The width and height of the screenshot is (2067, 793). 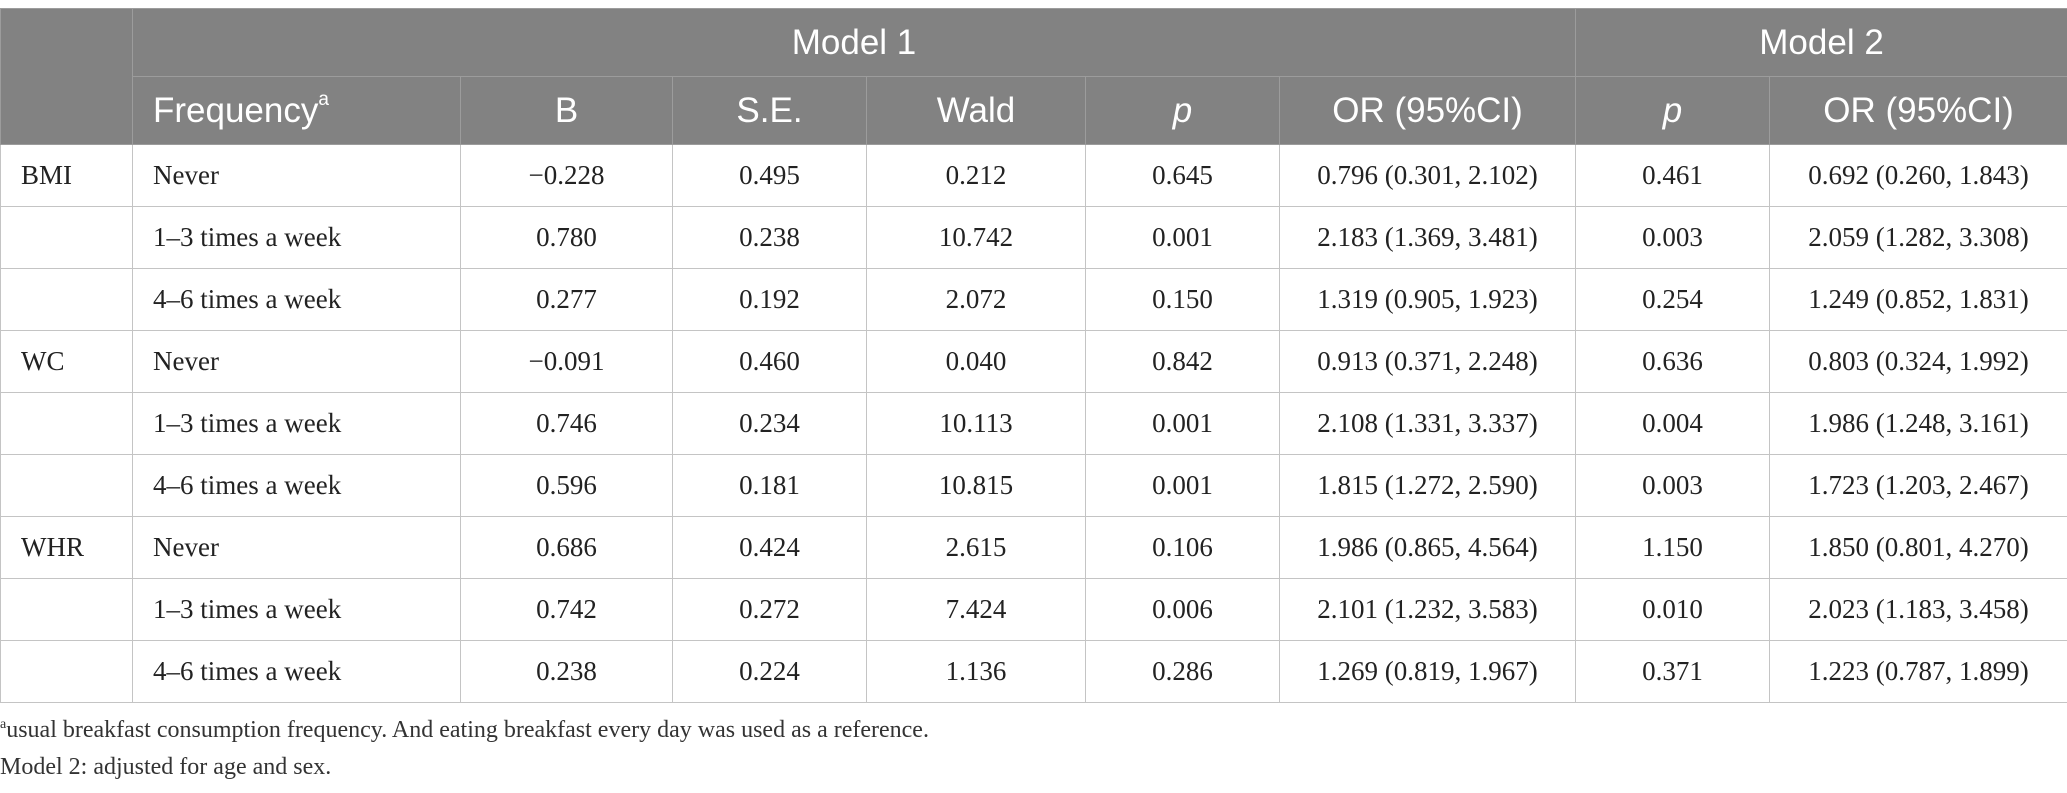 I want to click on se-cell: 0.192, so click(x=769, y=299).